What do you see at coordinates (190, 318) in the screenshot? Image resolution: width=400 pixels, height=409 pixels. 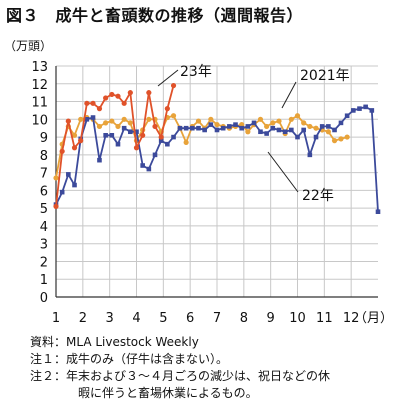 I see `x-tick-label: 6` at bounding box center [190, 318].